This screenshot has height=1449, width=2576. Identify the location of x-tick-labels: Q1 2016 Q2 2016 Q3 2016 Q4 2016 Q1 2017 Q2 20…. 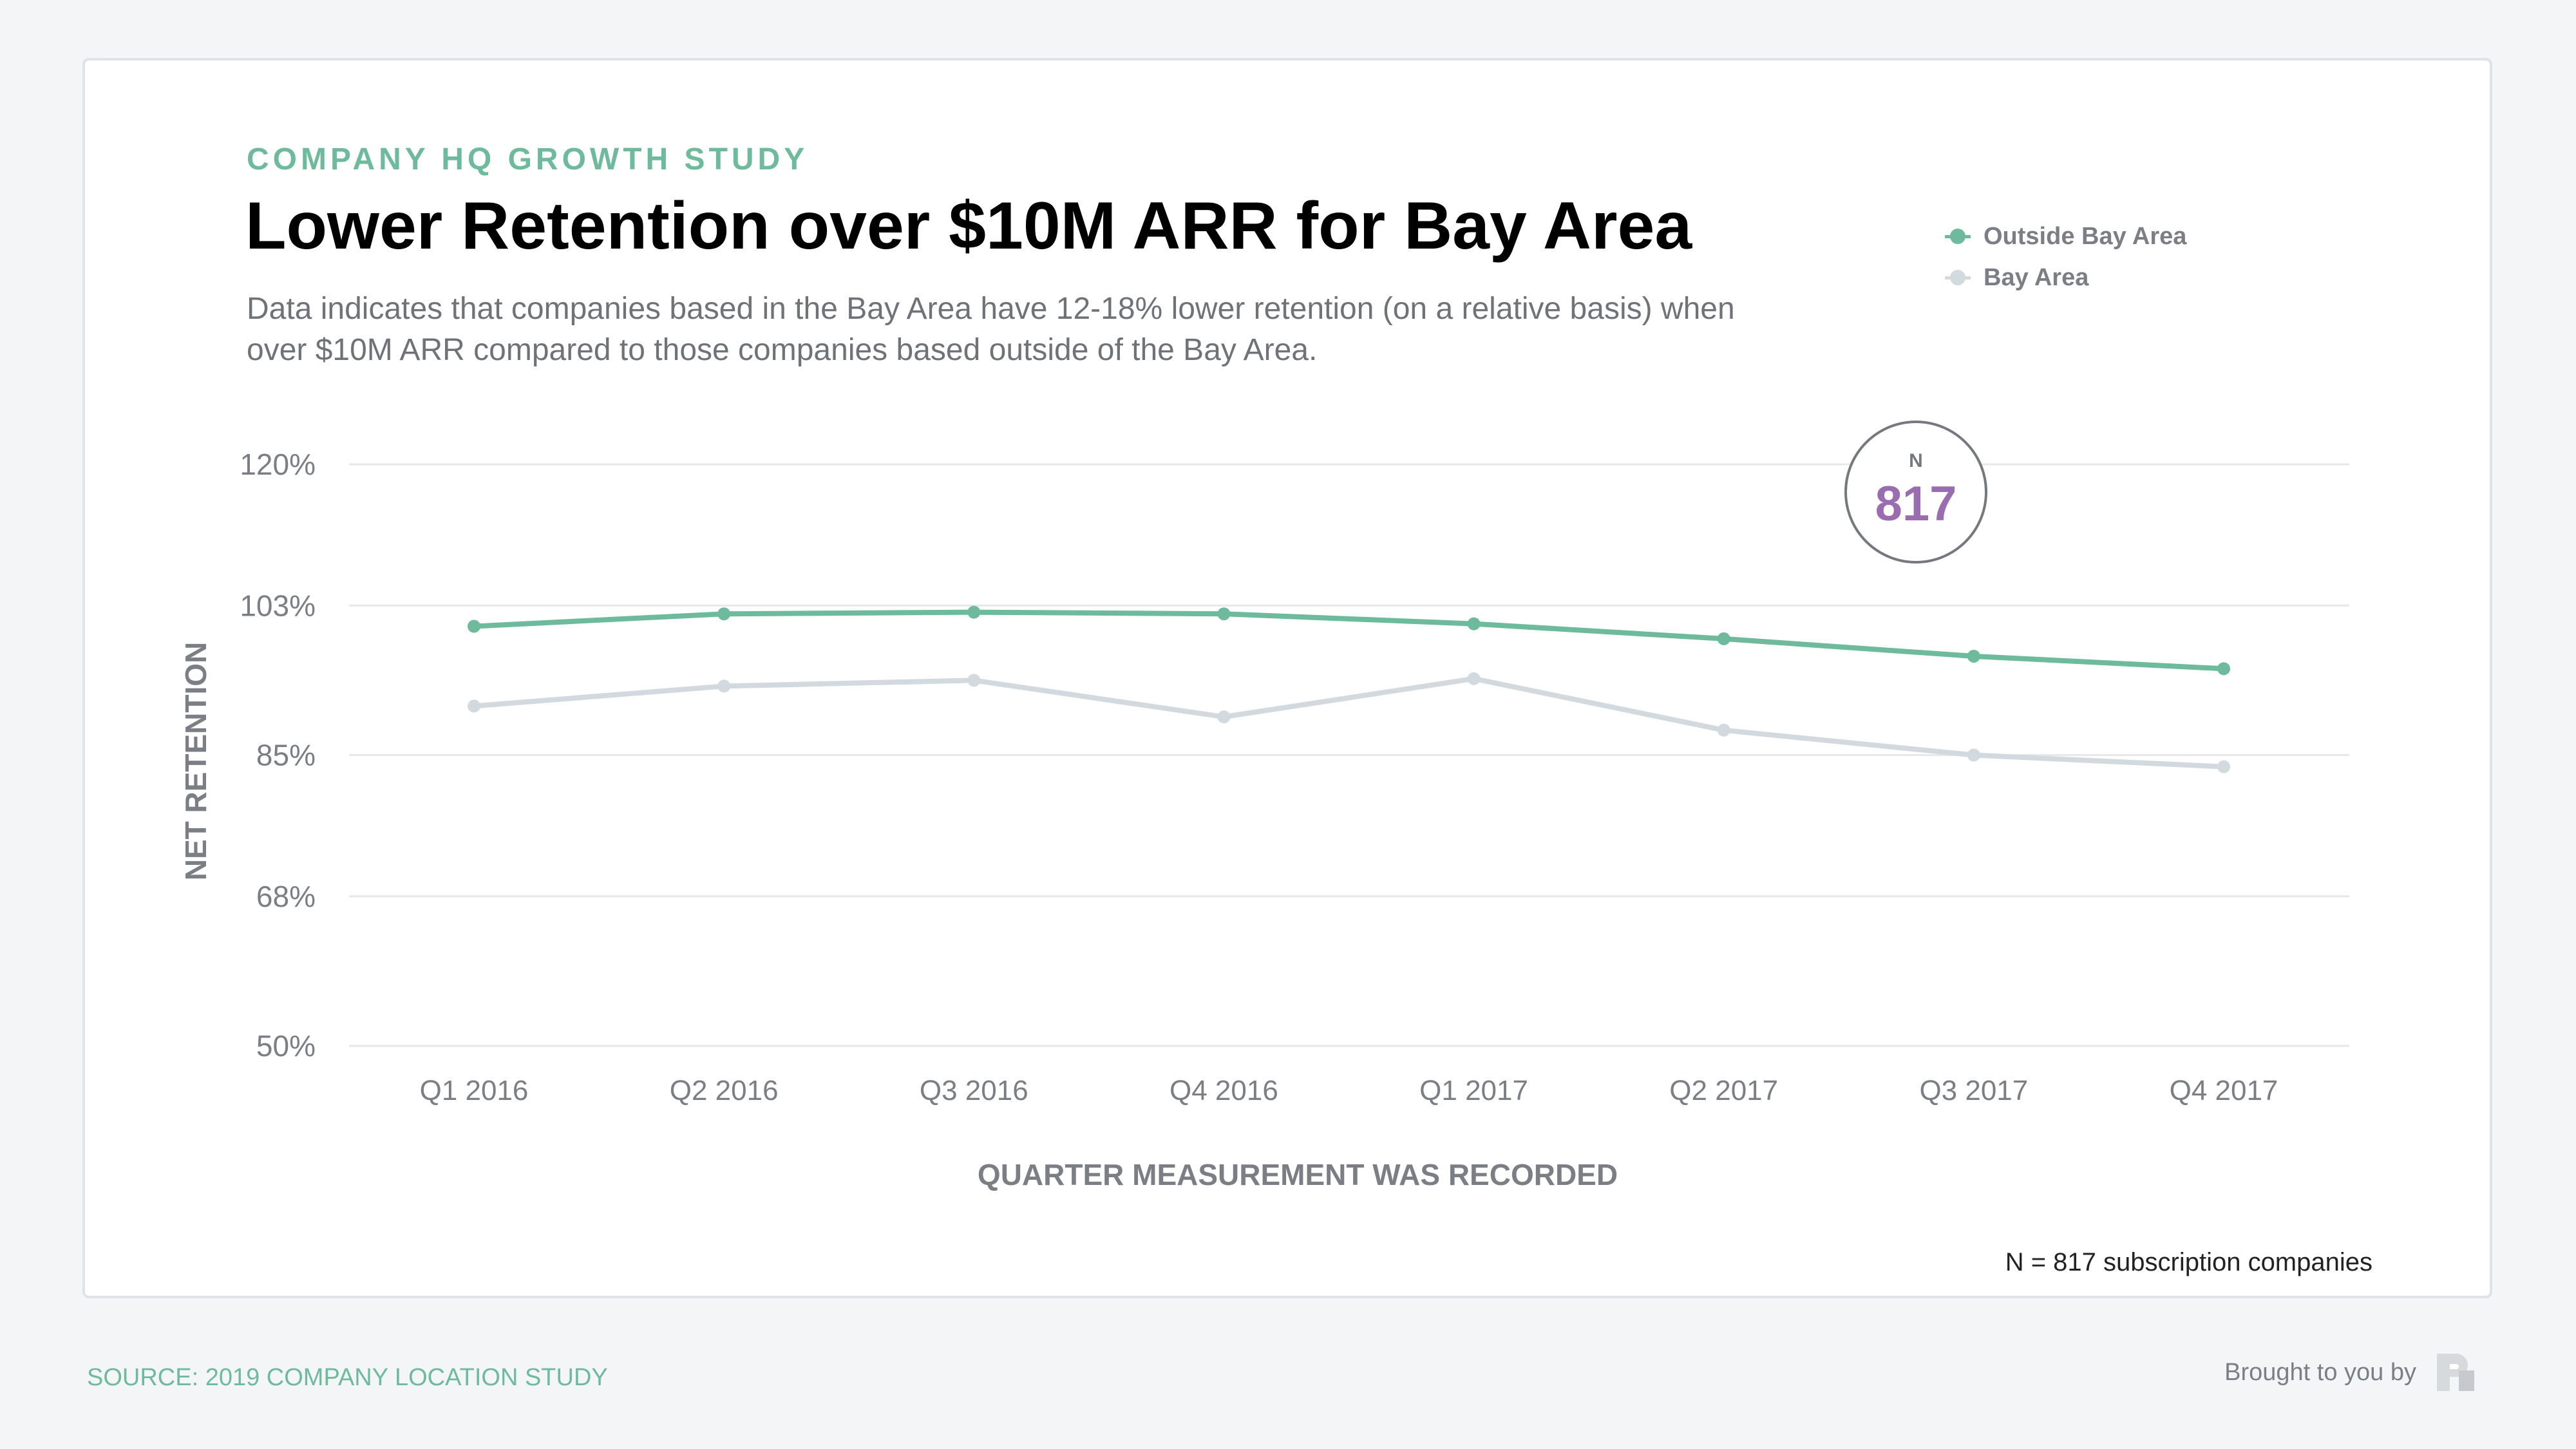
(1349, 1091).